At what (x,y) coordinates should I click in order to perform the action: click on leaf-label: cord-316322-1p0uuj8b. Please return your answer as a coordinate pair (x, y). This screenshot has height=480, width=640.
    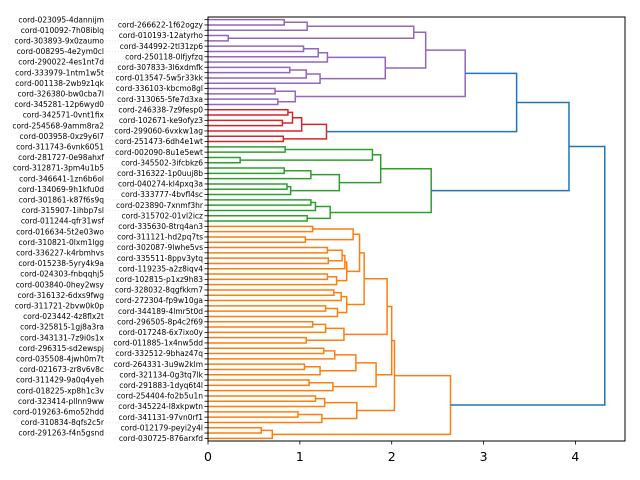
    Looking at the image, I should click on (160, 173).